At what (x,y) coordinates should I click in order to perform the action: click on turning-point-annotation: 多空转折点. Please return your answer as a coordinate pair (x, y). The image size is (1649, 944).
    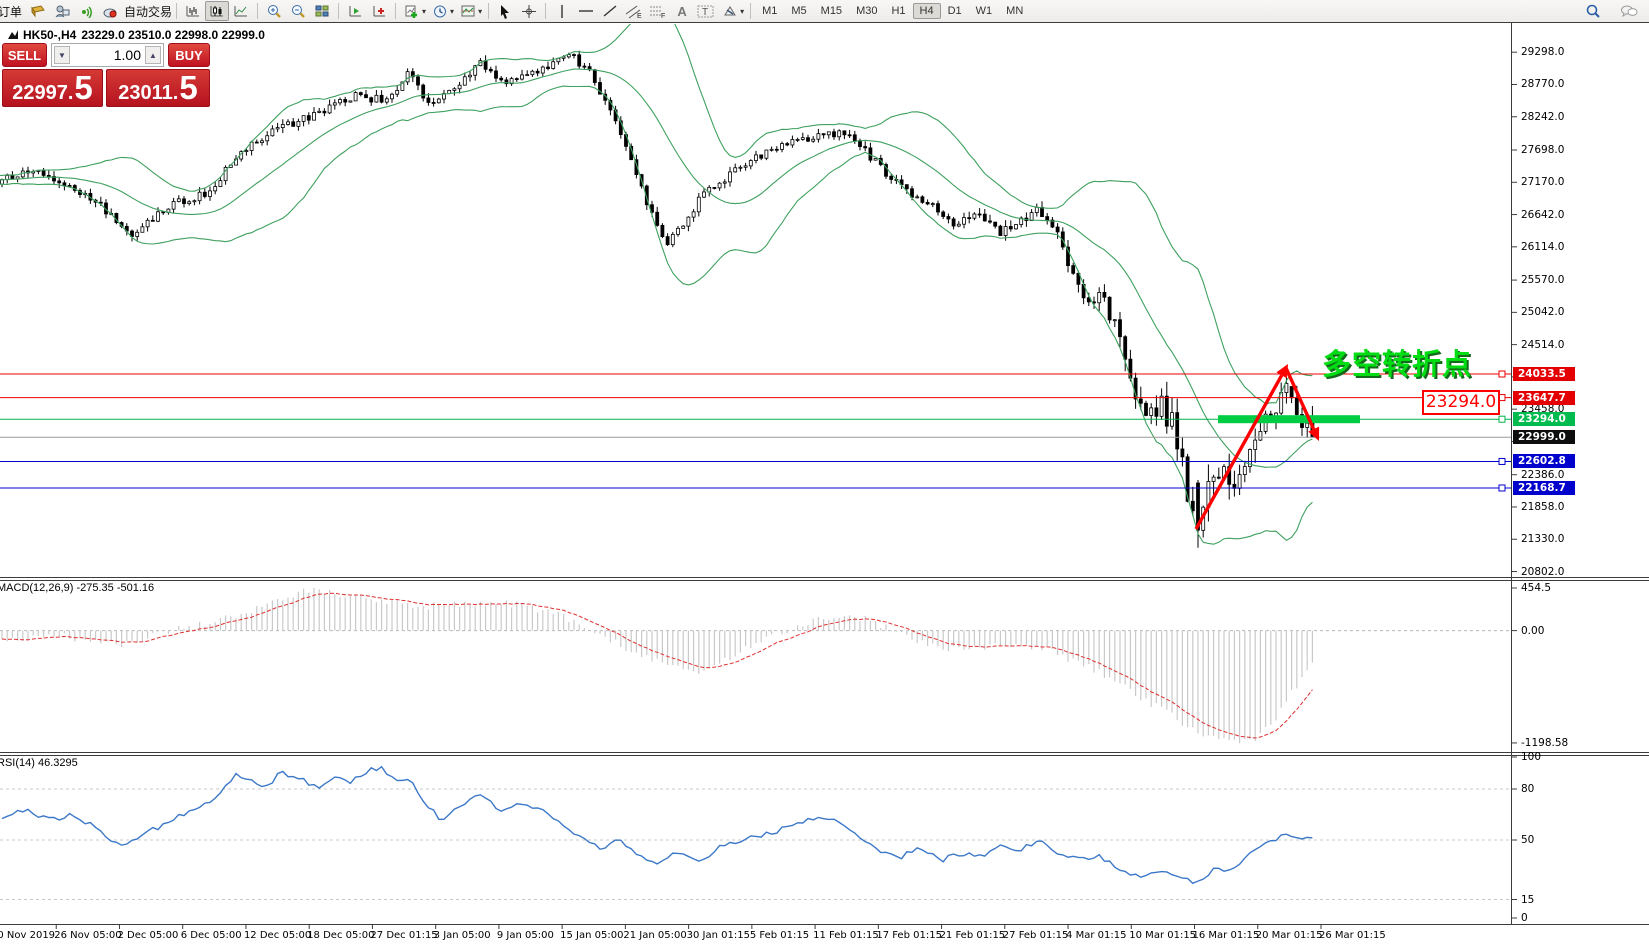
    Looking at the image, I should click on (1397, 365).